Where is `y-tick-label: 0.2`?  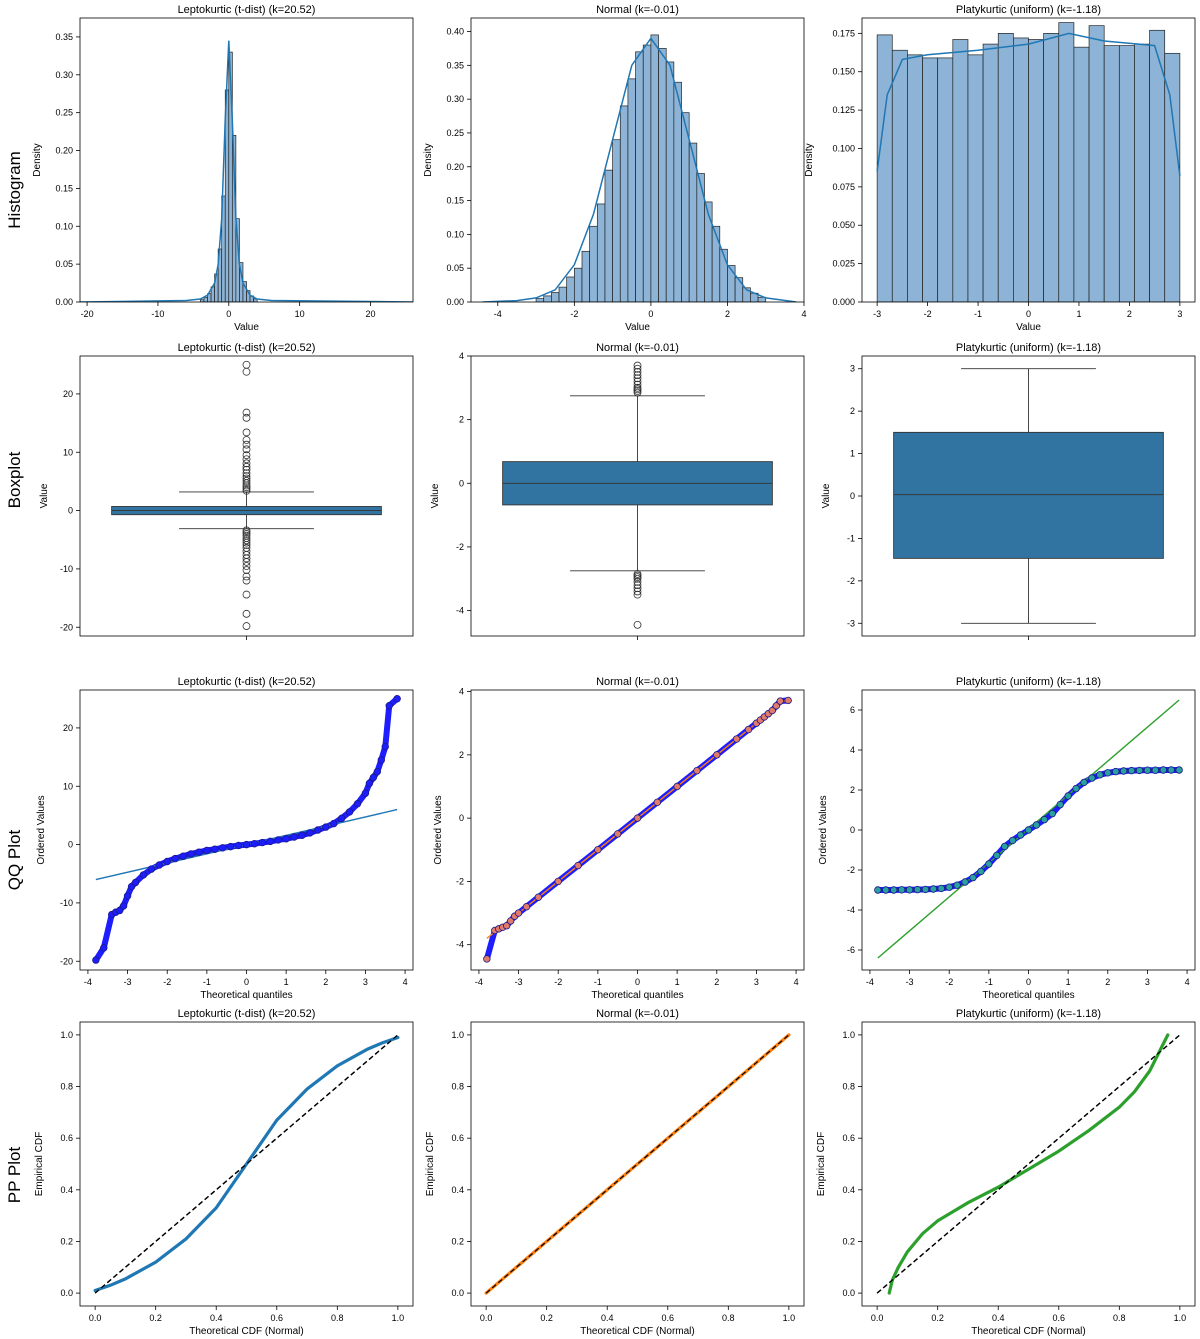 y-tick-label: 0.2 is located at coordinates (66, 1241).